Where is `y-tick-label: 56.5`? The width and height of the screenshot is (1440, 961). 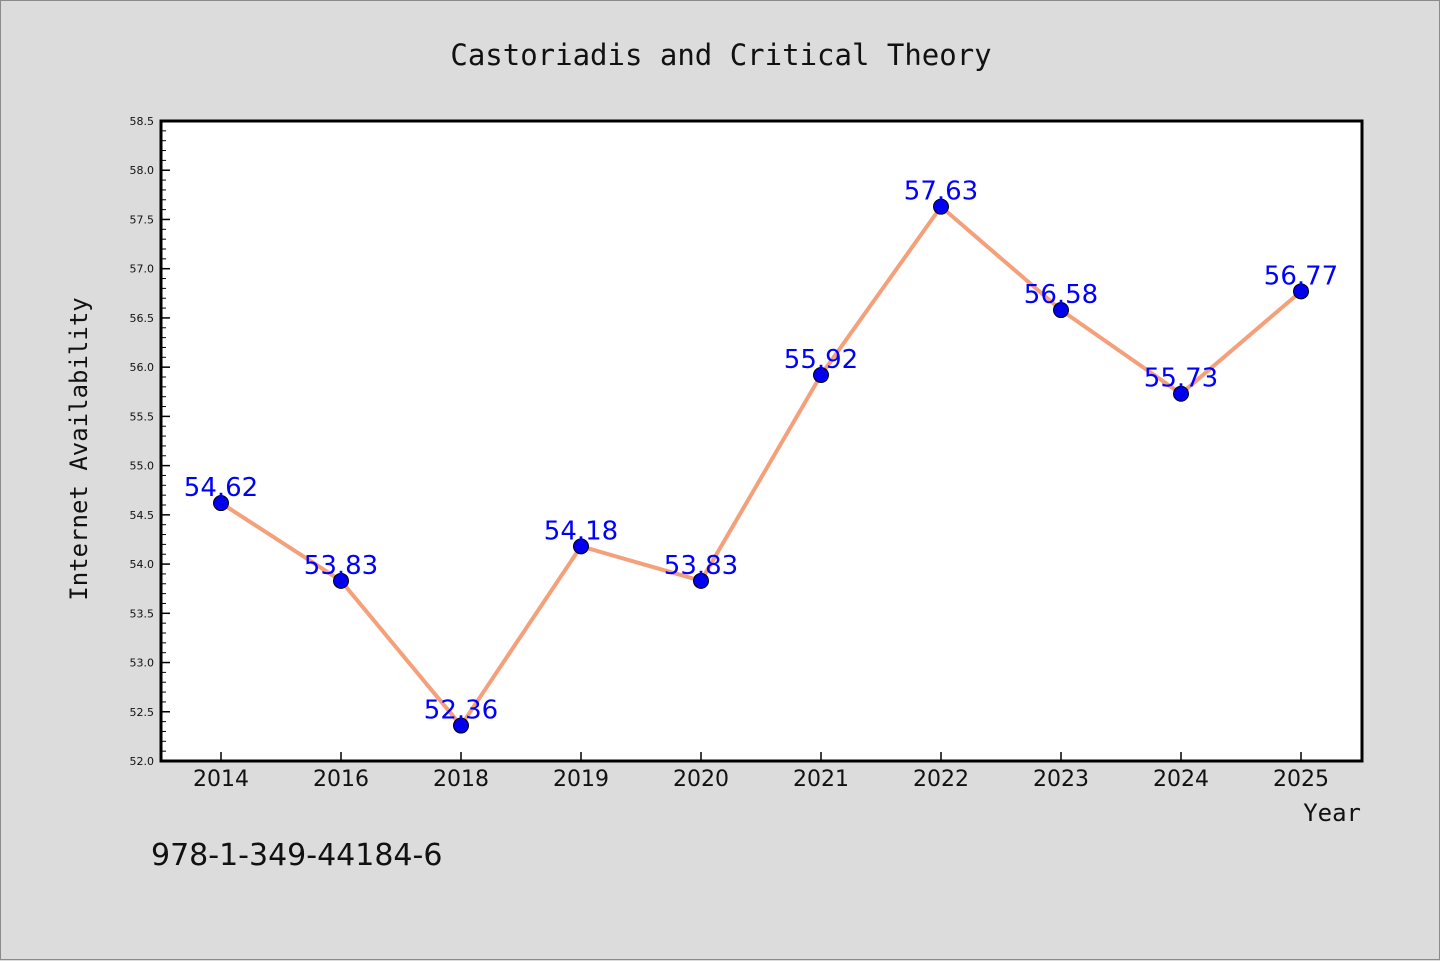 y-tick-label: 56.5 is located at coordinates (142, 318).